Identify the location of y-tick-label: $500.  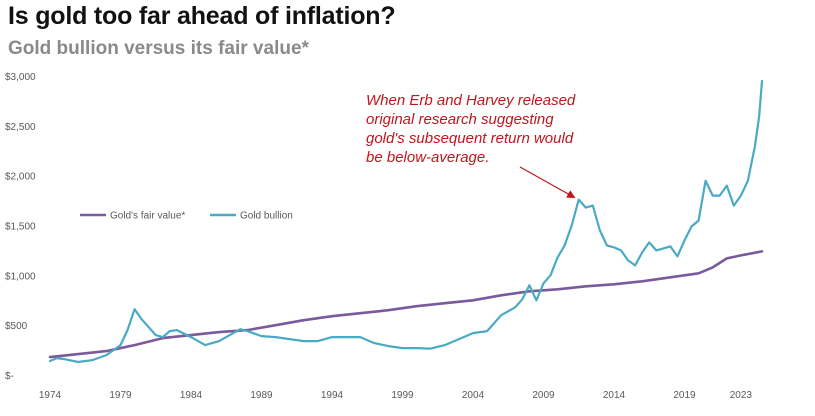
(16, 326).